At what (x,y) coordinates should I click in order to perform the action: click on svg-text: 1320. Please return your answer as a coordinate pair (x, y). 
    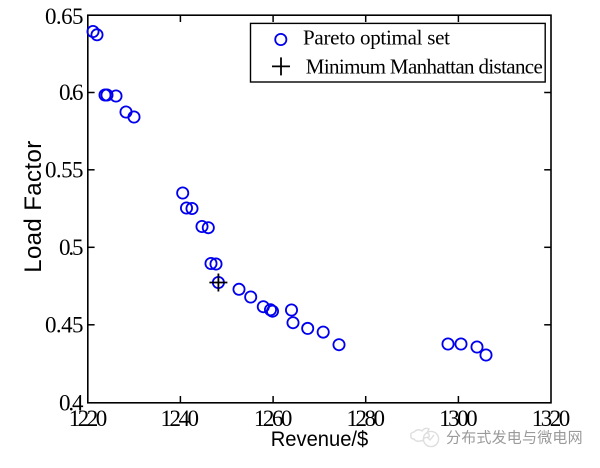
    Looking at the image, I should click on (551, 418).